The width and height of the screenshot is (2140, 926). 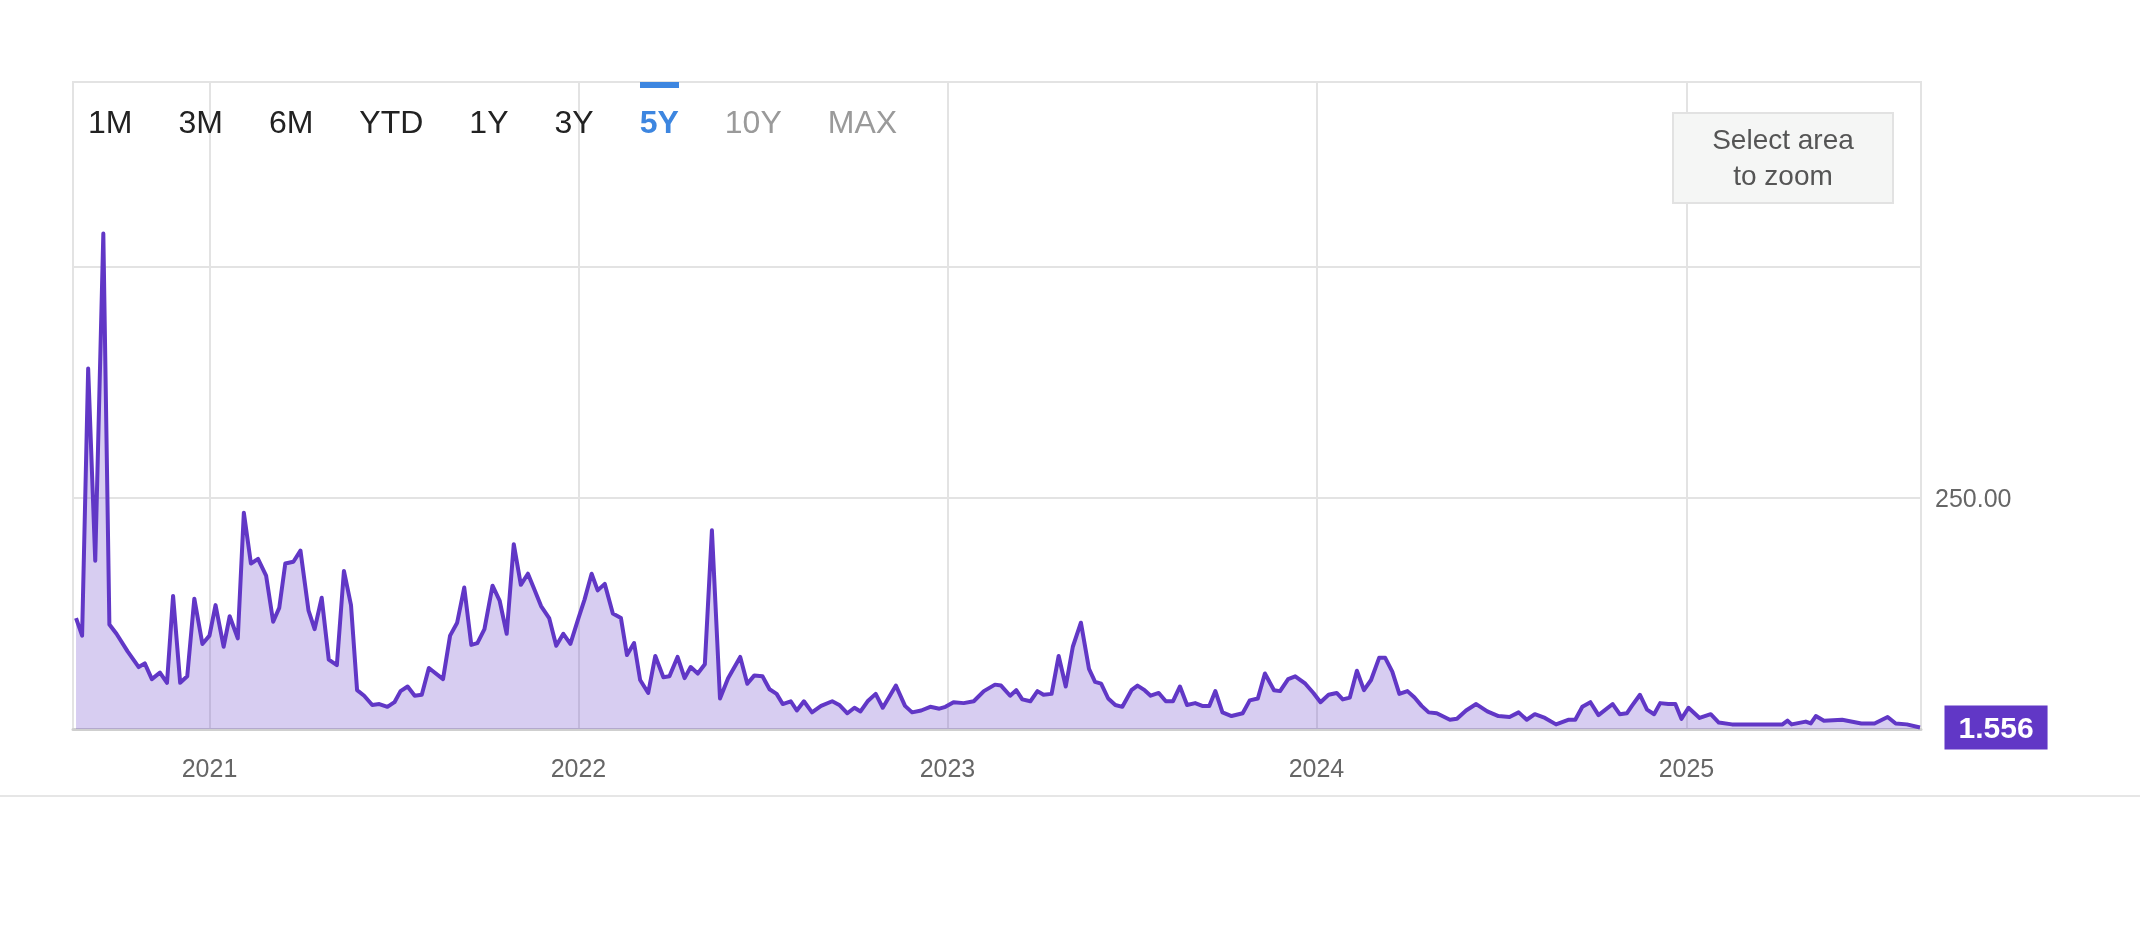 What do you see at coordinates (1783, 158) in the screenshot?
I see `annotation: Select area to zoom` at bounding box center [1783, 158].